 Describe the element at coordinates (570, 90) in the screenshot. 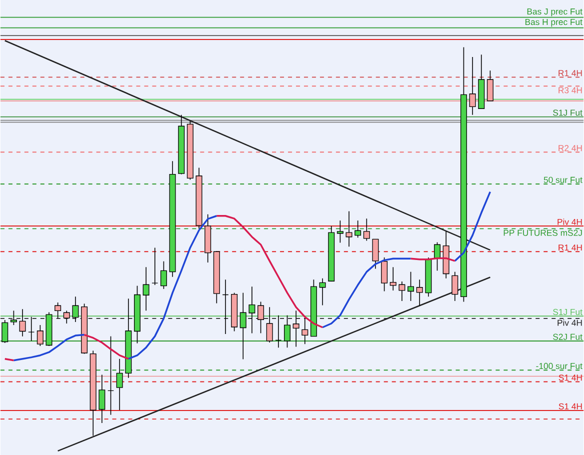

I see `ref-line-label: R3 4H` at that location.